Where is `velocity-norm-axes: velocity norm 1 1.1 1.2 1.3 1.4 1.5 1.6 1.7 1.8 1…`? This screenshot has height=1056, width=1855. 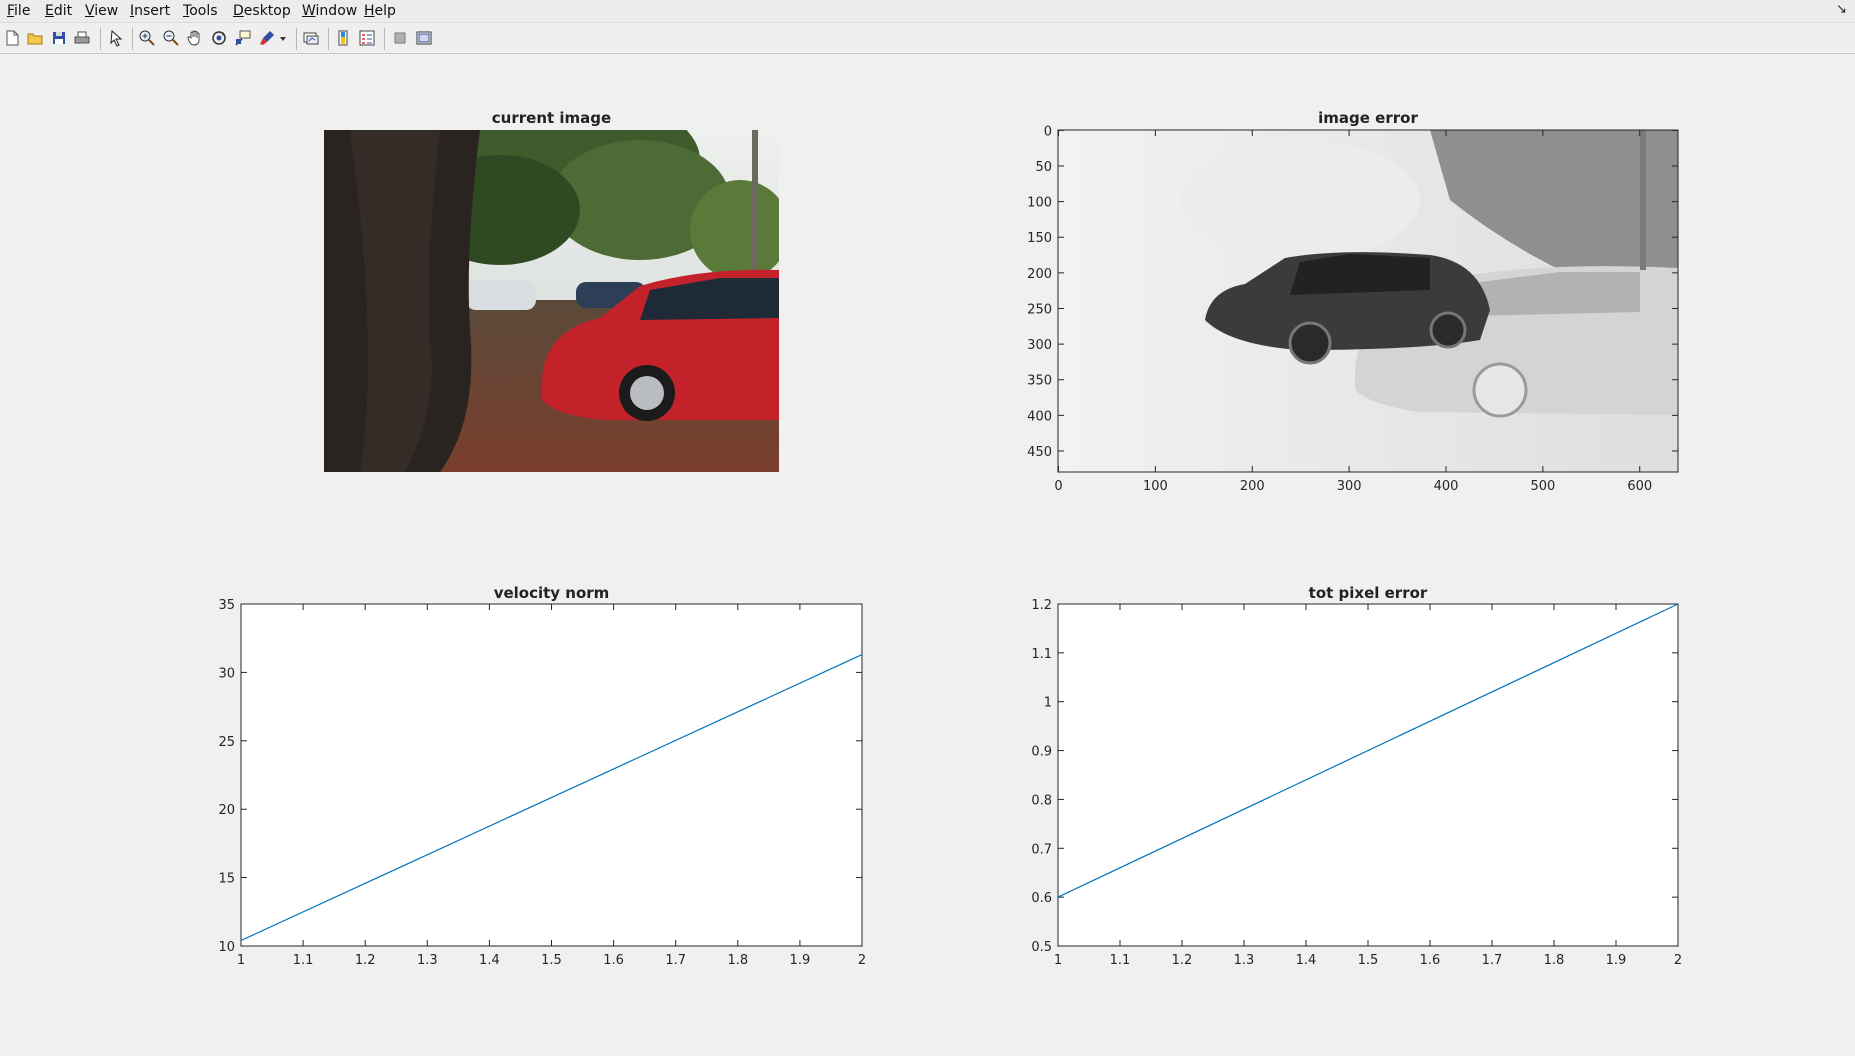
velocity-norm-axes: velocity norm 1 1.1 1.2 1.3 1.4 1.5 1.6 1.7 1.8 1… is located at coordinates (542, 776).